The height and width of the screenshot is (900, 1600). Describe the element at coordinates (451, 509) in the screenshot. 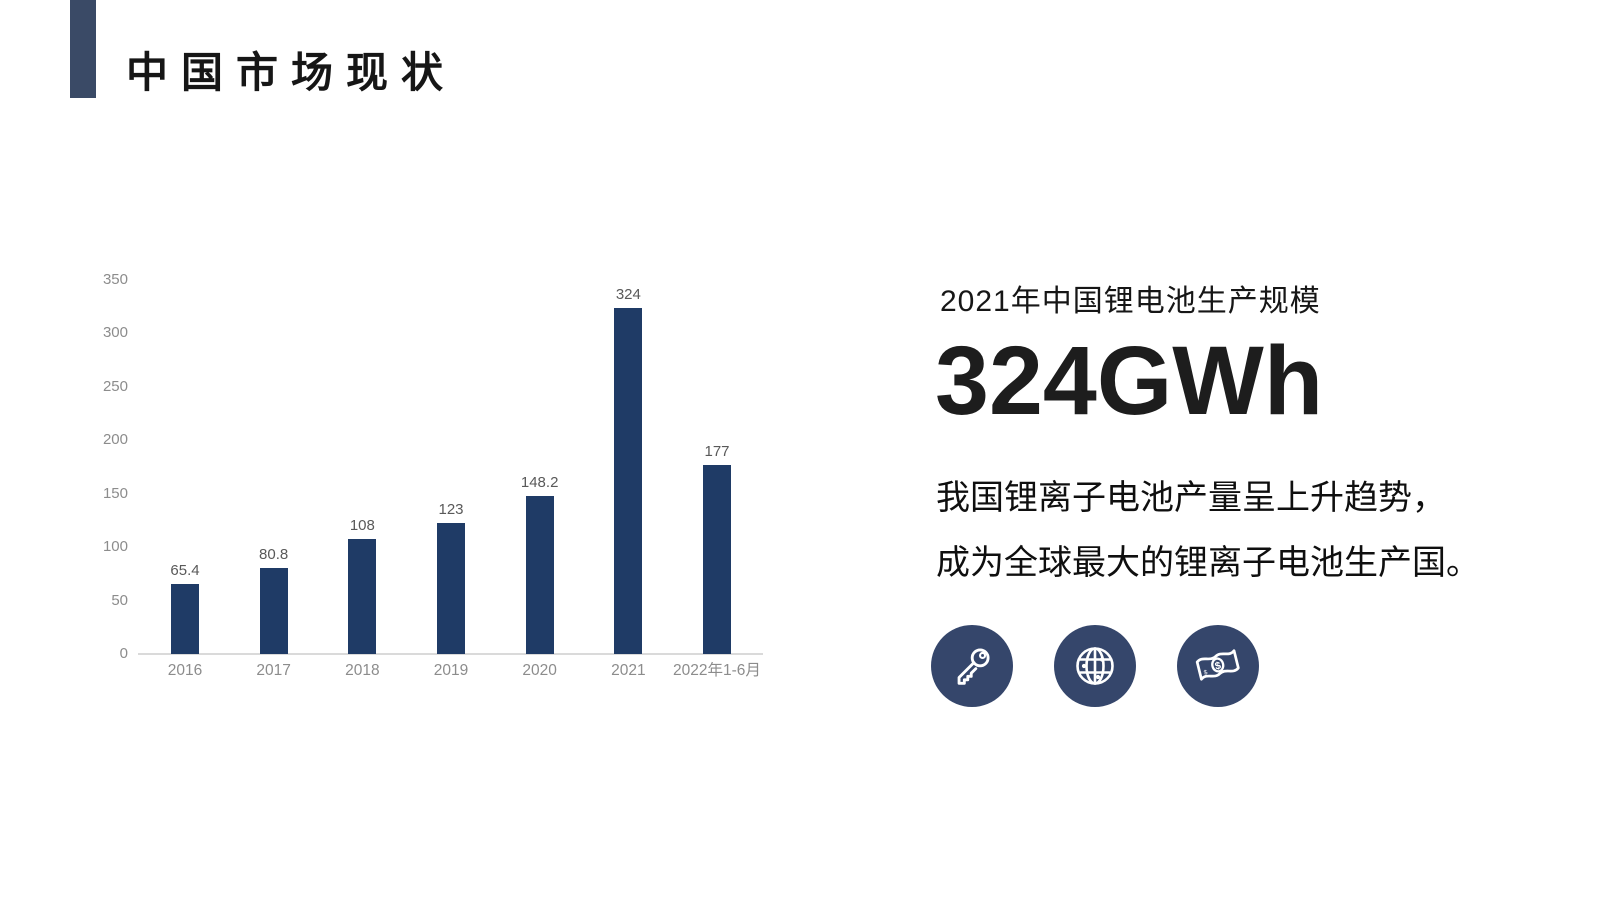

I see `bar-value-label: 123` at that location.